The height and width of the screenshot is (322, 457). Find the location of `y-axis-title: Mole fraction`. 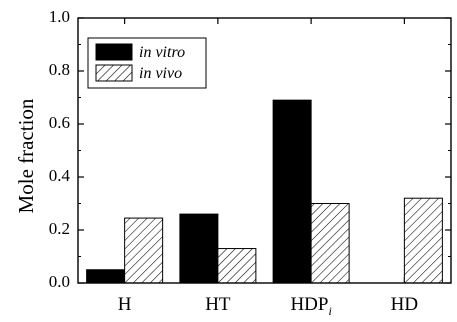

y-axis-title: Mole fraction is located at coordinates (26, 155).